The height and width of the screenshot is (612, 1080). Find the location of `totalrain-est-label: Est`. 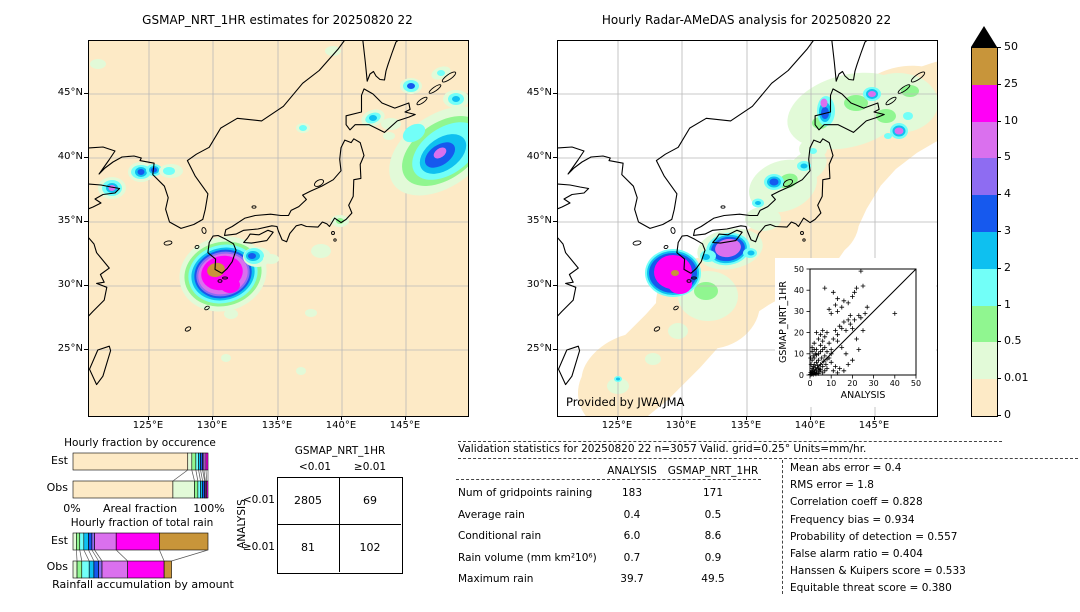

totalrain-est-label: Est is located at coordinates (59, 540).